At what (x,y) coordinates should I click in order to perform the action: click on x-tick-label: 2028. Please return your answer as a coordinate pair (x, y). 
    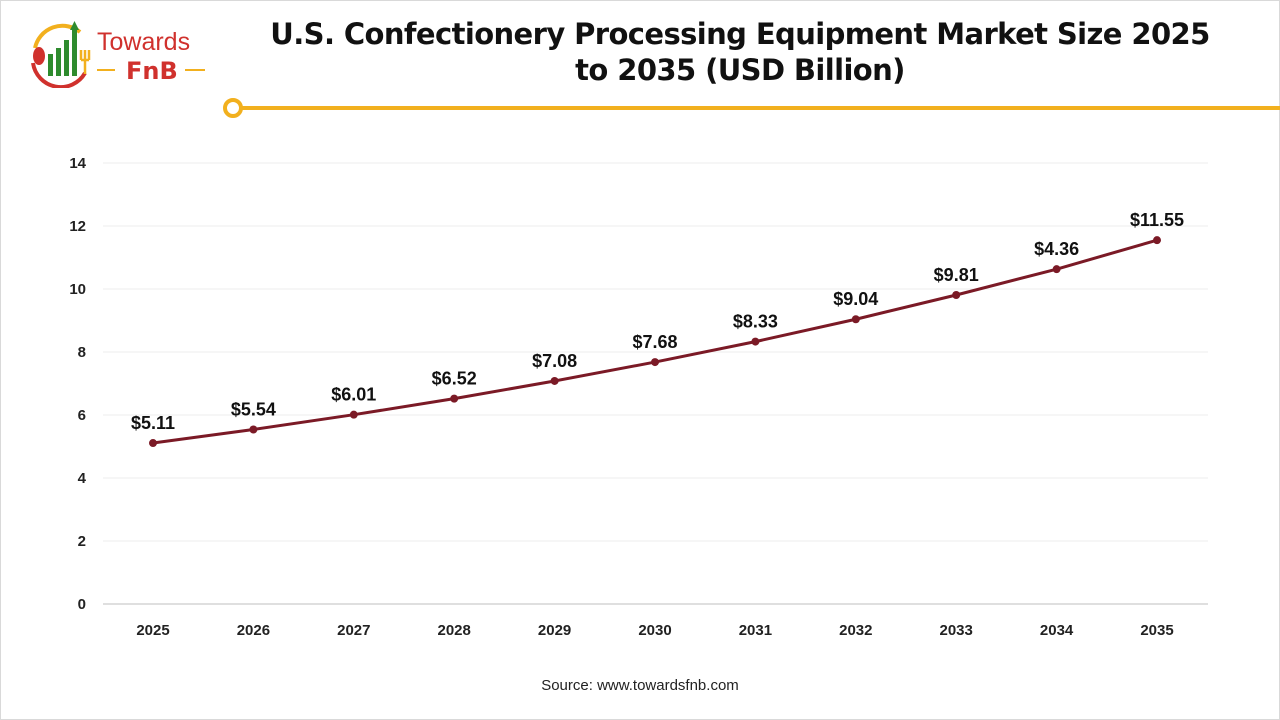
    Looking at the image, I should click on (454, 630).